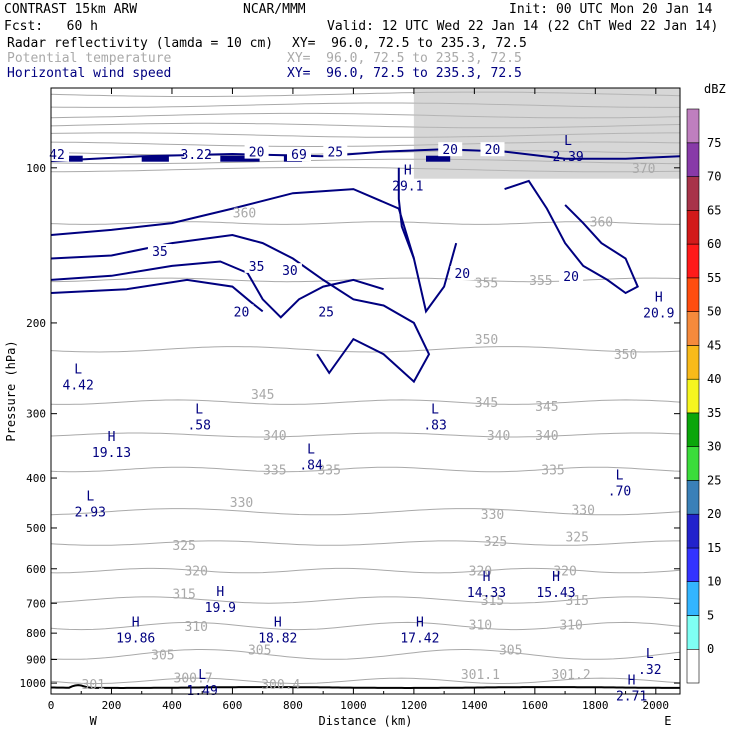 This screenshot has height=740, width=740. Describe the element at coordinates (36, 414) in the screenshot. I see `y-tick-label: 300` at that location.